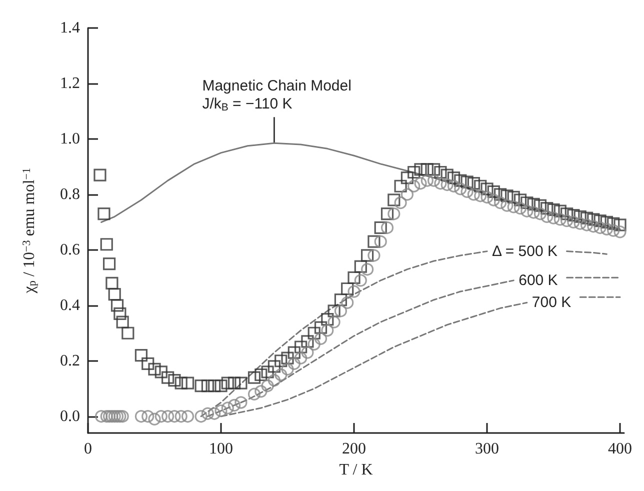 This screenshot has width=644, height=491. Describe the element at coordinates (70, 361) in the screenshot. I see `y-tick-label: 0.2` at that location.